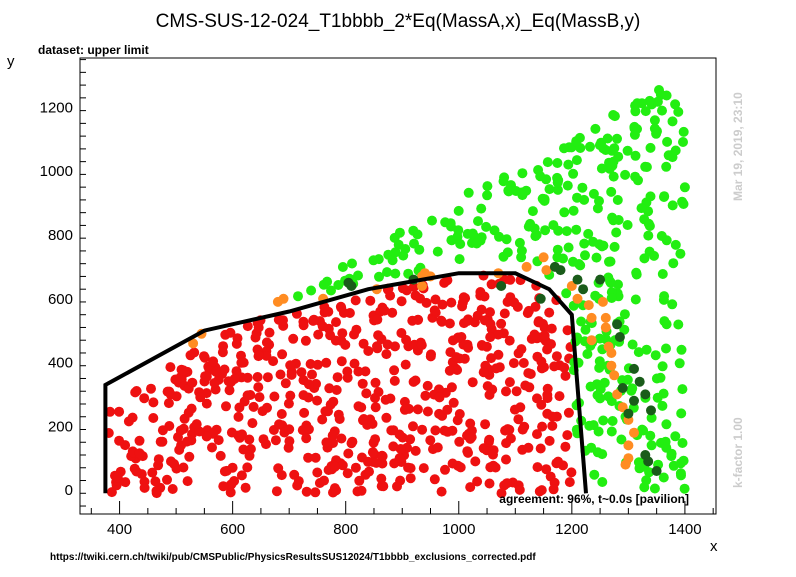  What do you see at coordinates (232, 529) in the screenshot?
I see `x-tick-label: 600` at bounding box center [232, 529].